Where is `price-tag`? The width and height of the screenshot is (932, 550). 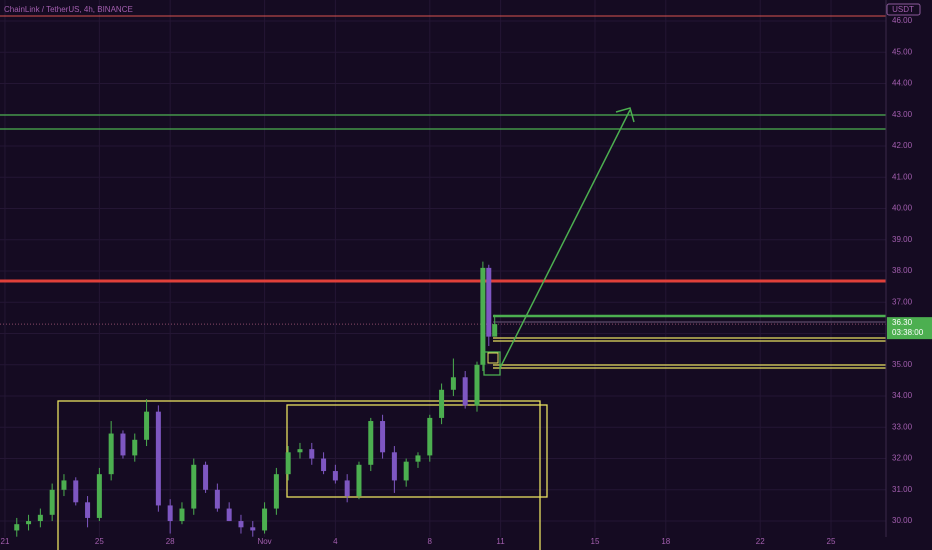
price-tag is located at coordinates (909, 328).